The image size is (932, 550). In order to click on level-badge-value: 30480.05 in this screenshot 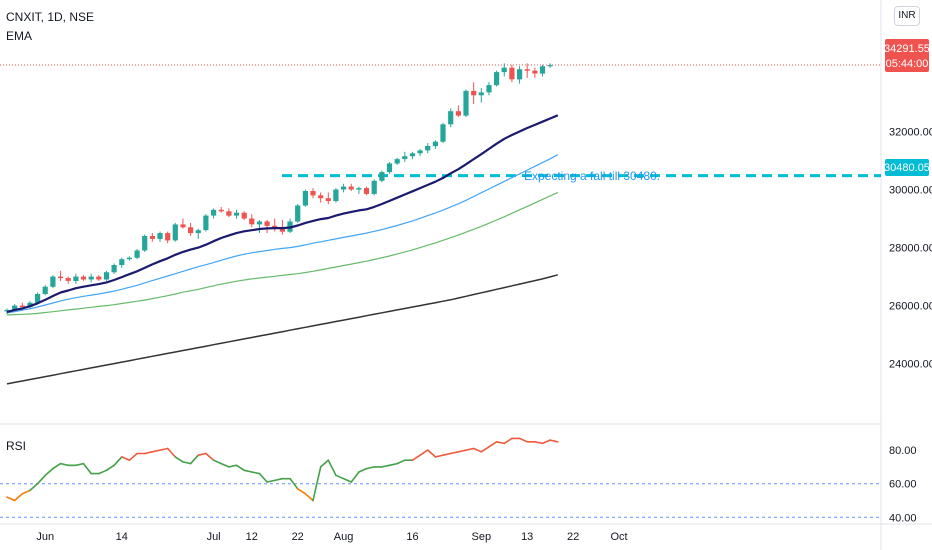, I will do `click(907, 168)`.